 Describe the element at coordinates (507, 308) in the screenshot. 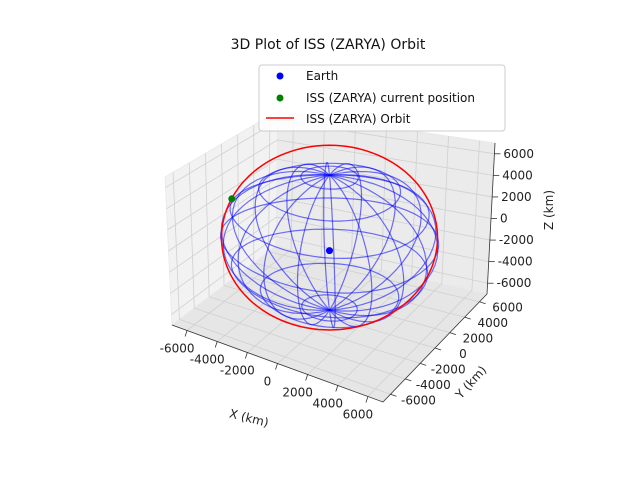

I see `y-tick-label: 6000` at that location.